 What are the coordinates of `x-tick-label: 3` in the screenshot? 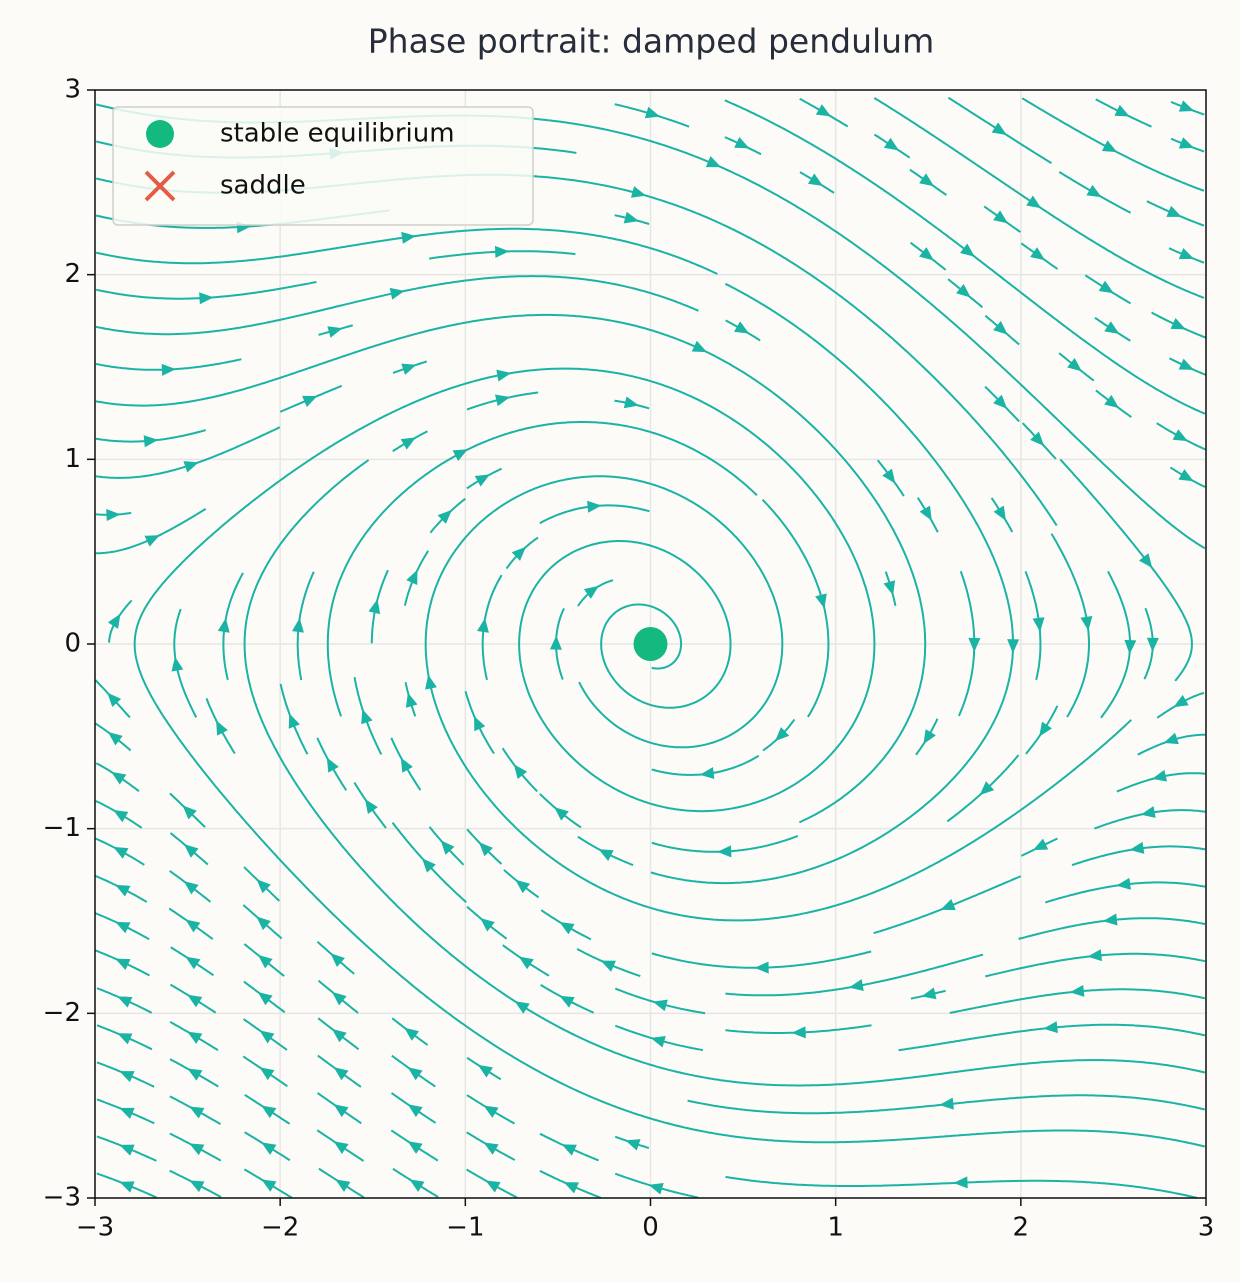 It's located at (1206, 1228).